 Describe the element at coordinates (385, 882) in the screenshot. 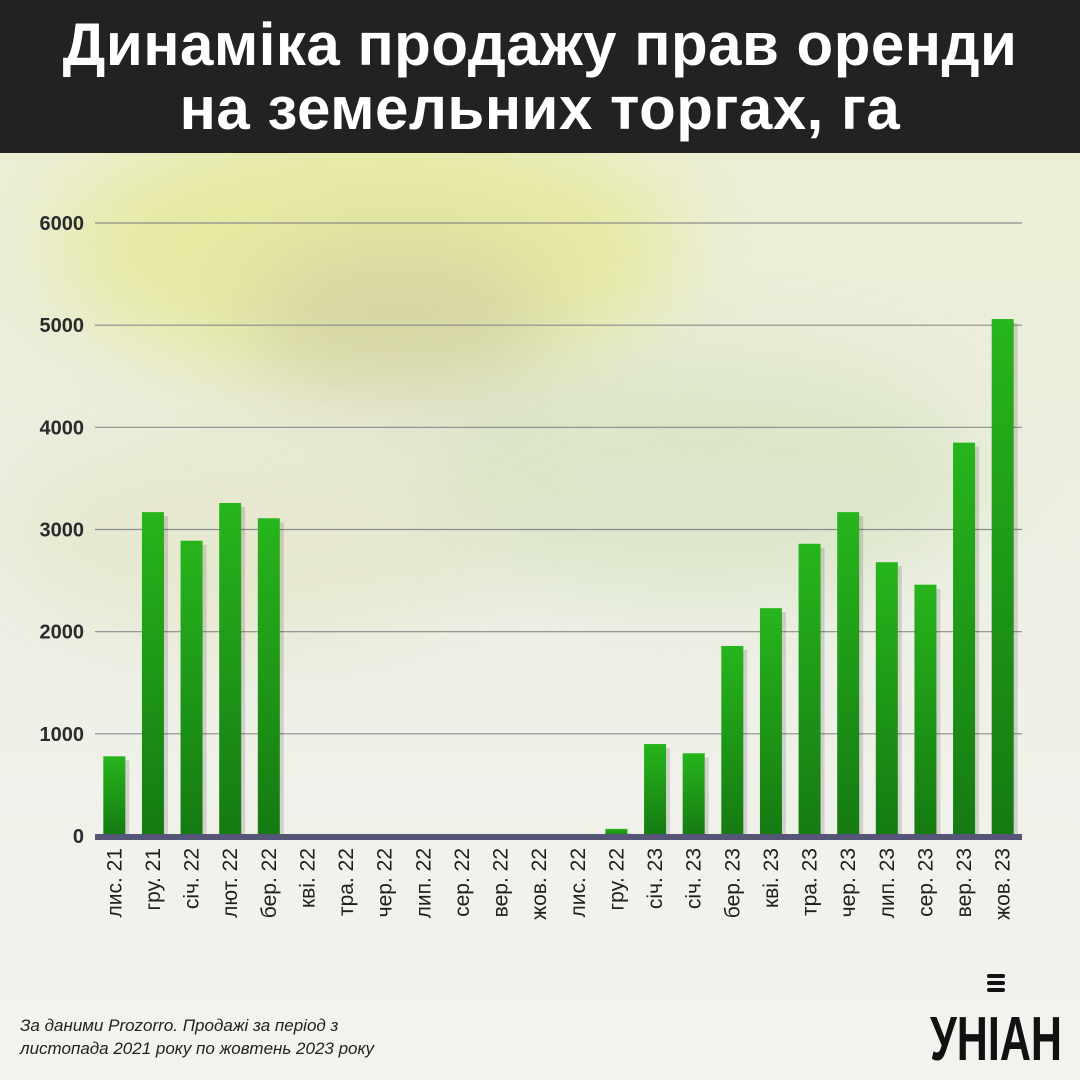

I see `x-tick-label: чер. 22` at that location.